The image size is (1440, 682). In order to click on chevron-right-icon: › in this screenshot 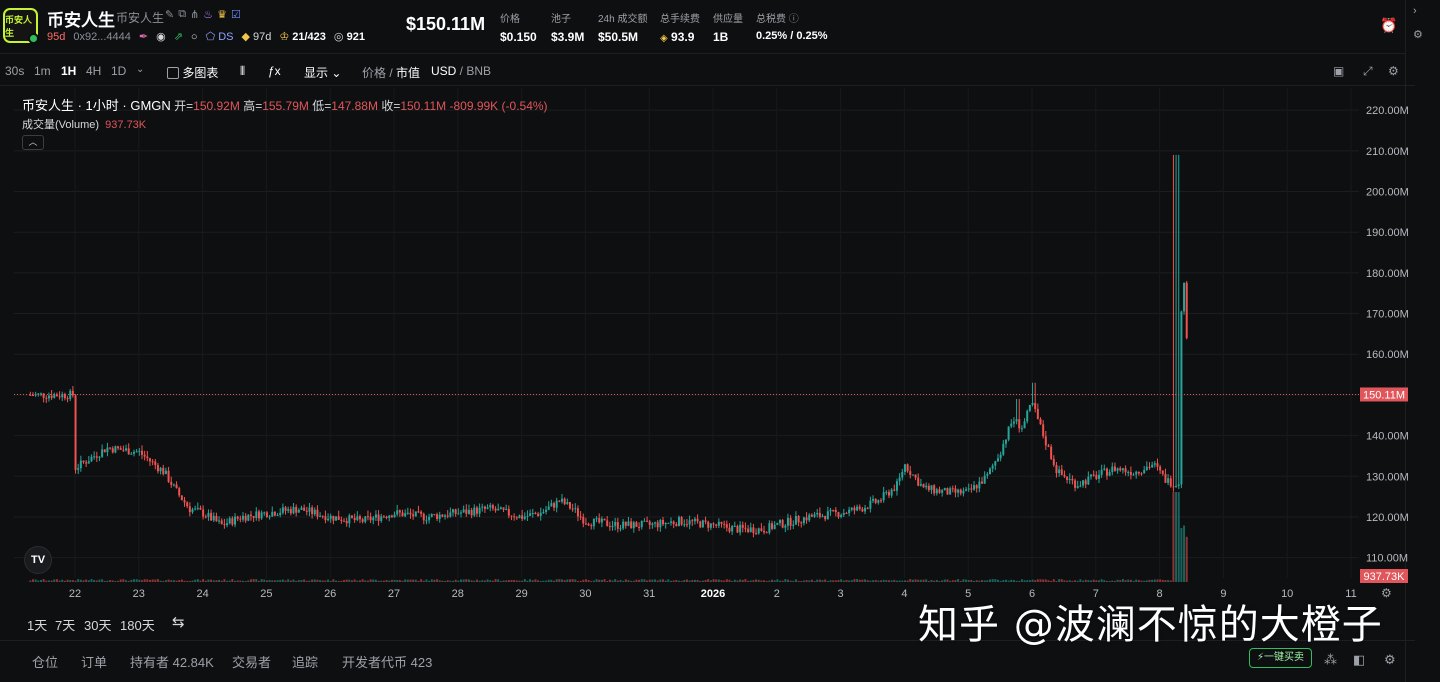, I will do `click(1415, 11)`.